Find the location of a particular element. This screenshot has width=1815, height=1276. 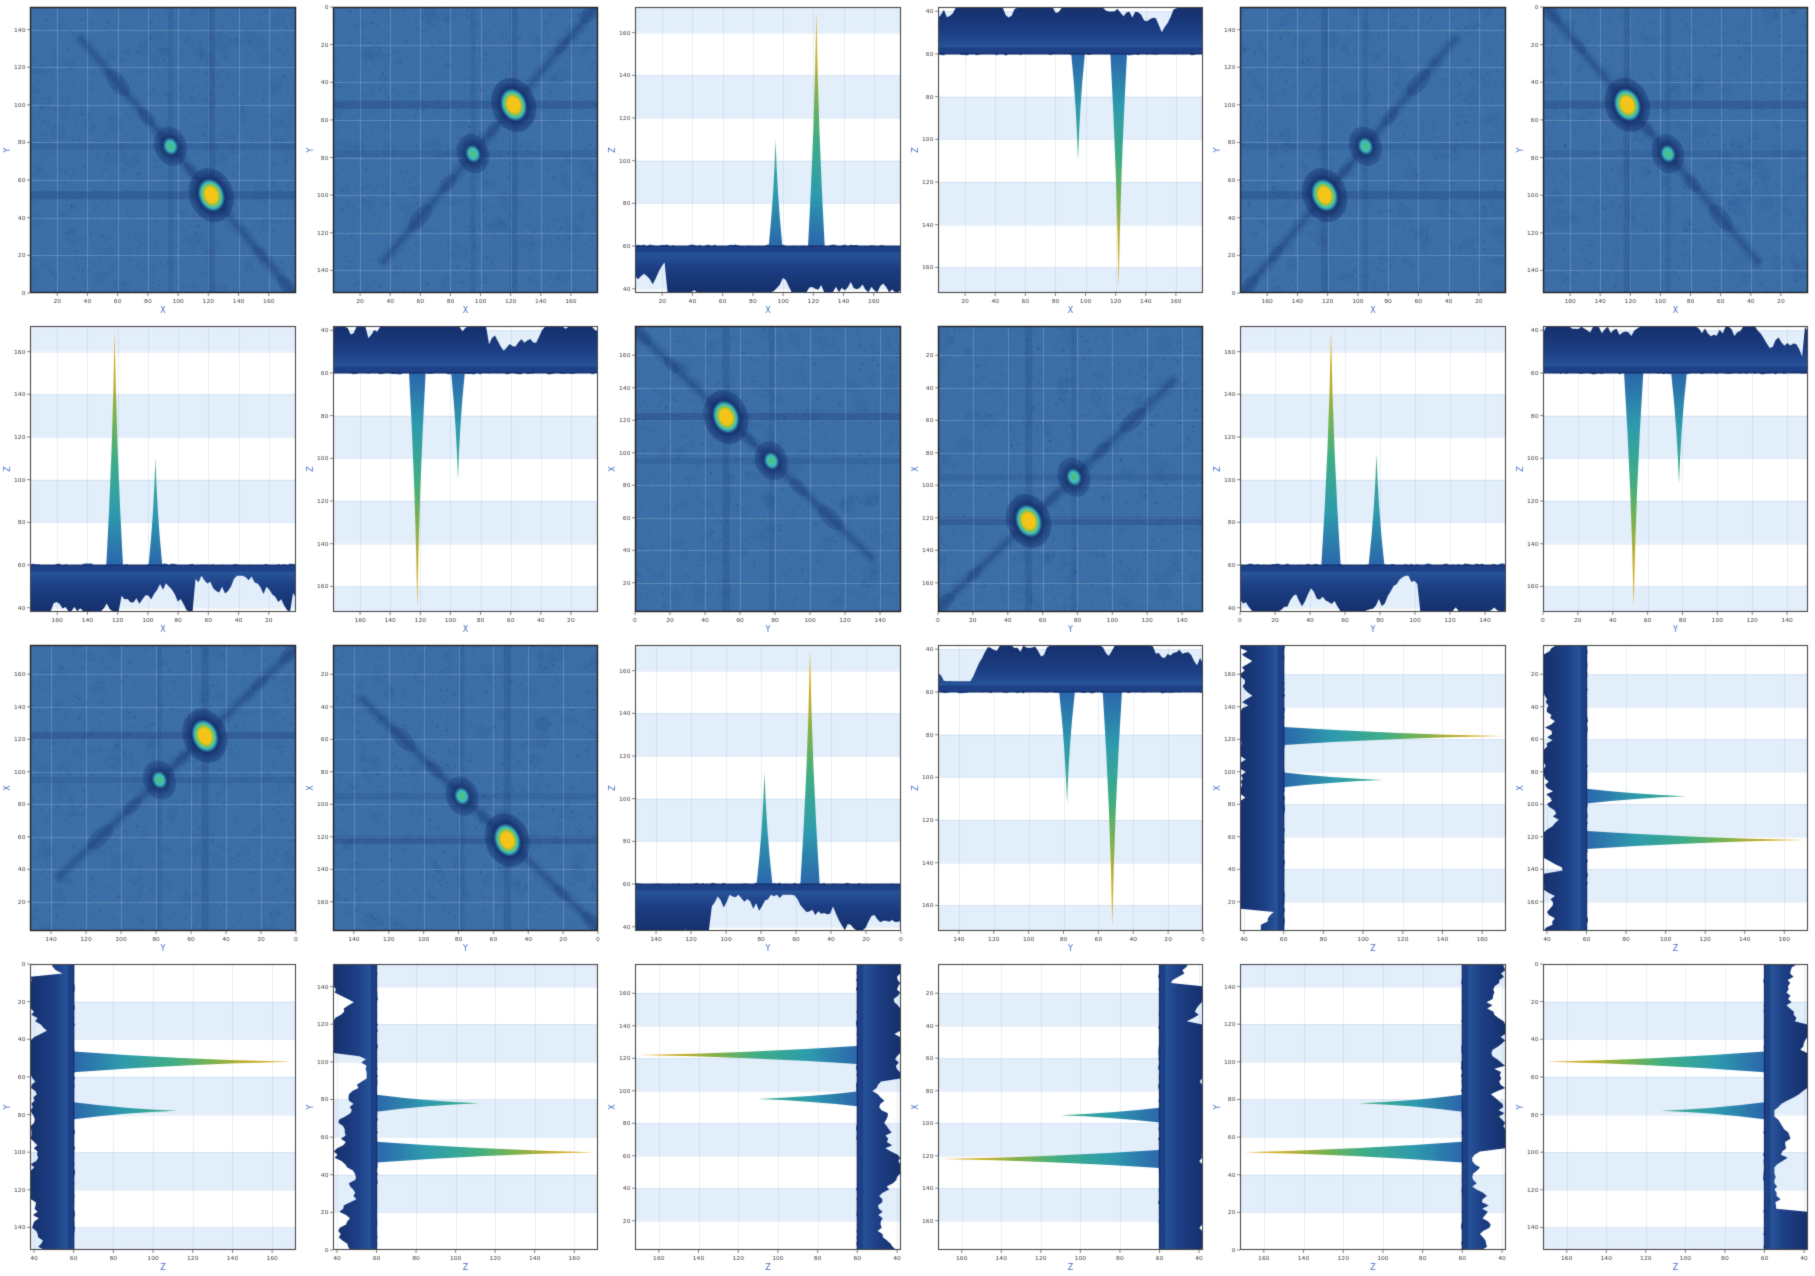

subplot-r3c6-profile is located at coordinates (1664, 797).